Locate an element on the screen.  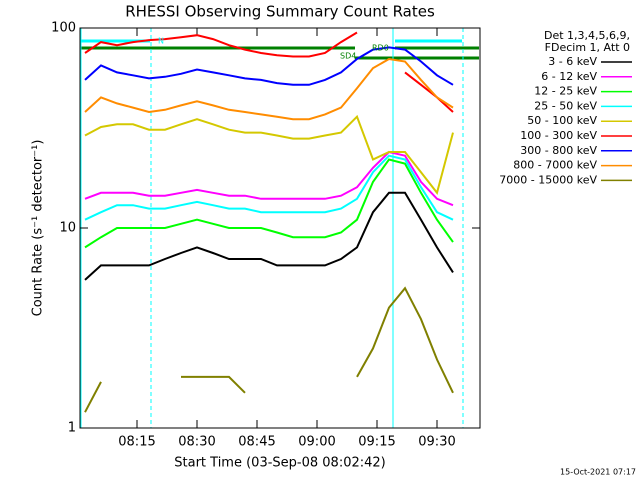
legend-label: 7000 - 15000 keV is located at coordinates (548, 179).